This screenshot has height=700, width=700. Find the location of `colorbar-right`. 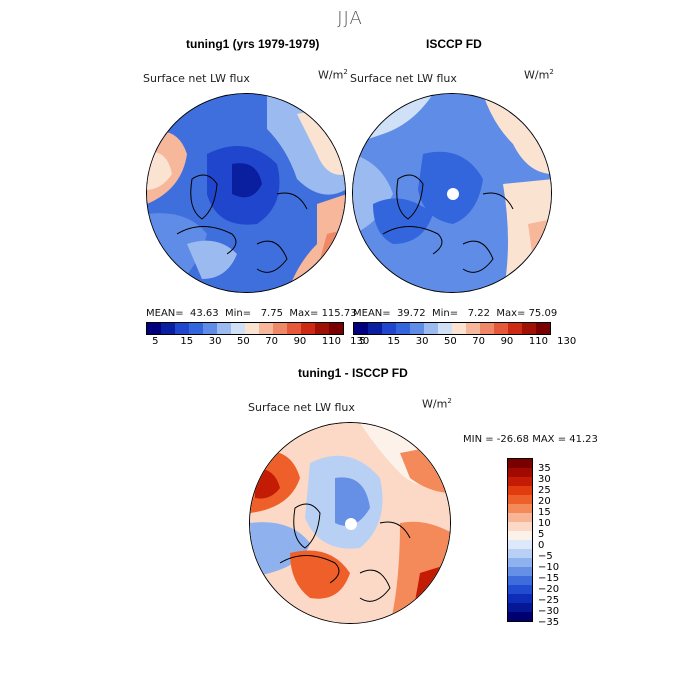

colorbar-right is located at coordinates (452, 328).